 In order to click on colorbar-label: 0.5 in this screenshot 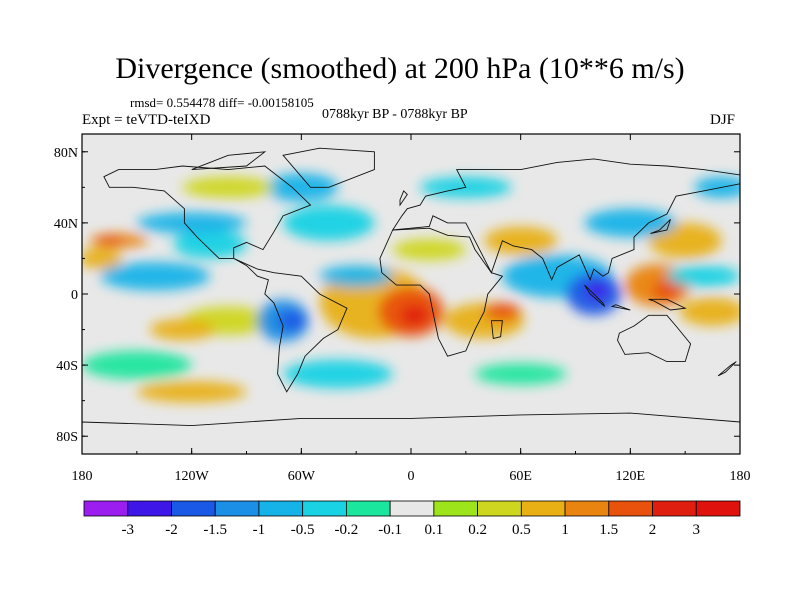, I will do `click(521, 530)`.